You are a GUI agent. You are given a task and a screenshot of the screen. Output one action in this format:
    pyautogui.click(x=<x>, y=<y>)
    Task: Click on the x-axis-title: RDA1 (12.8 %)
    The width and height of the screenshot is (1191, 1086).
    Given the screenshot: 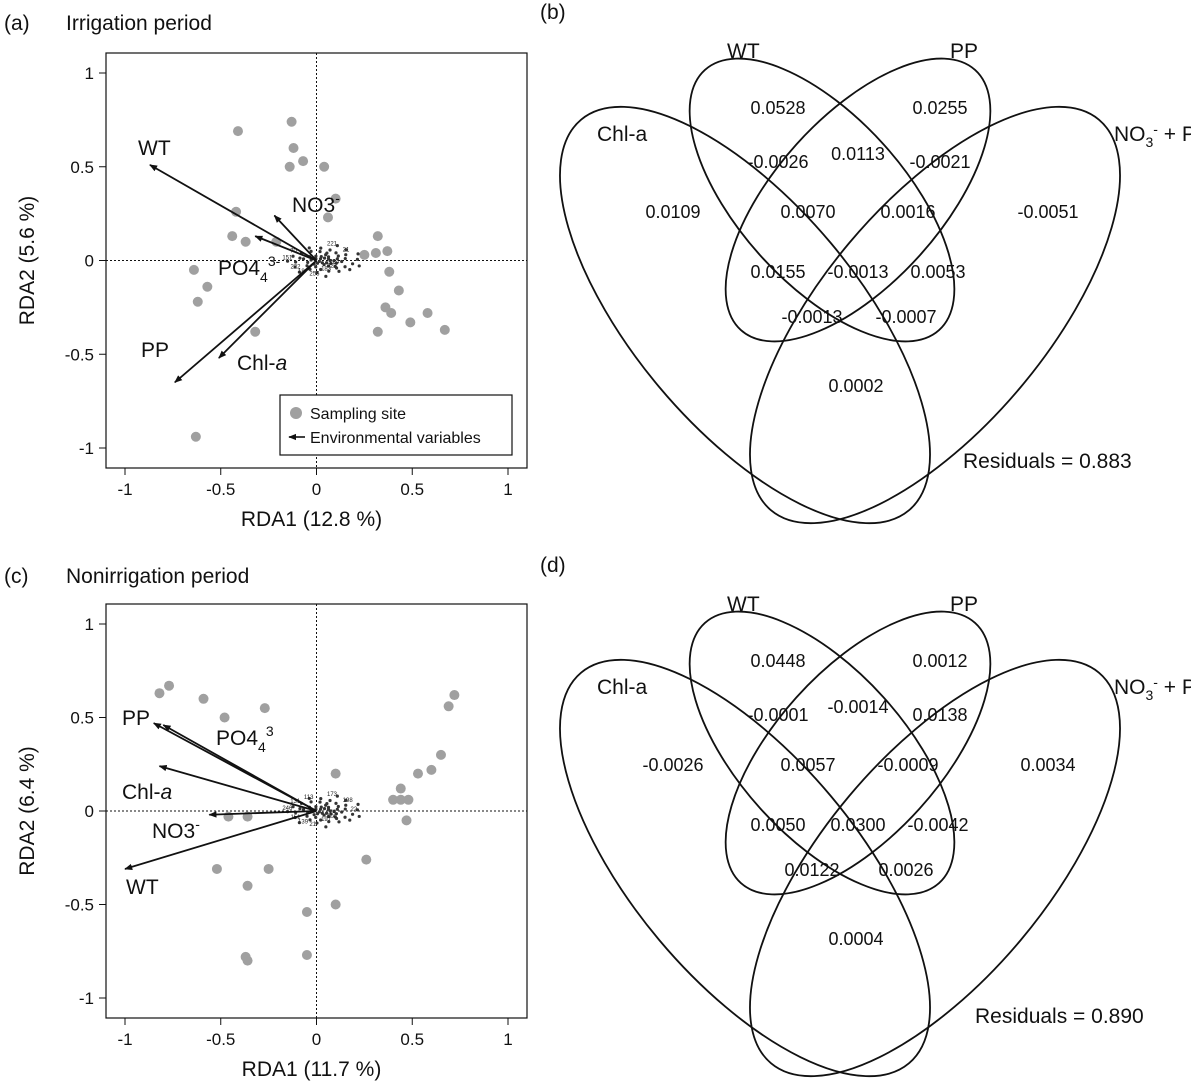 What is the action you would take?
    pyautogui.click(x=311, y=519)
    